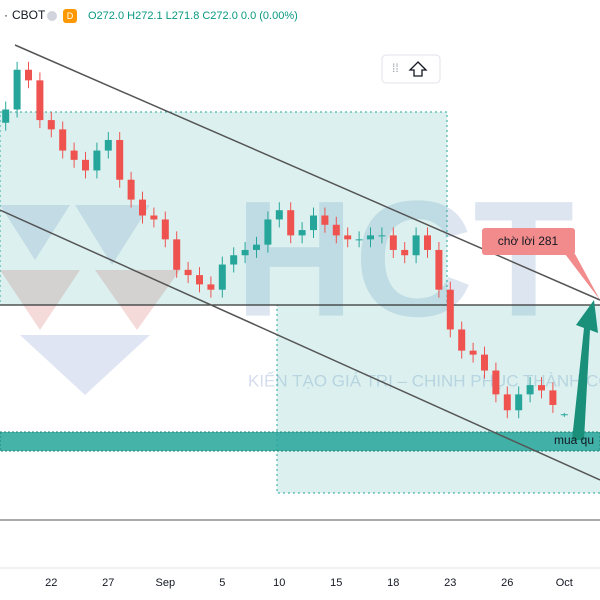  Describe the element at coordinates (507, 583) in the screenshot. I see `x-tick-label: 26` at that location.